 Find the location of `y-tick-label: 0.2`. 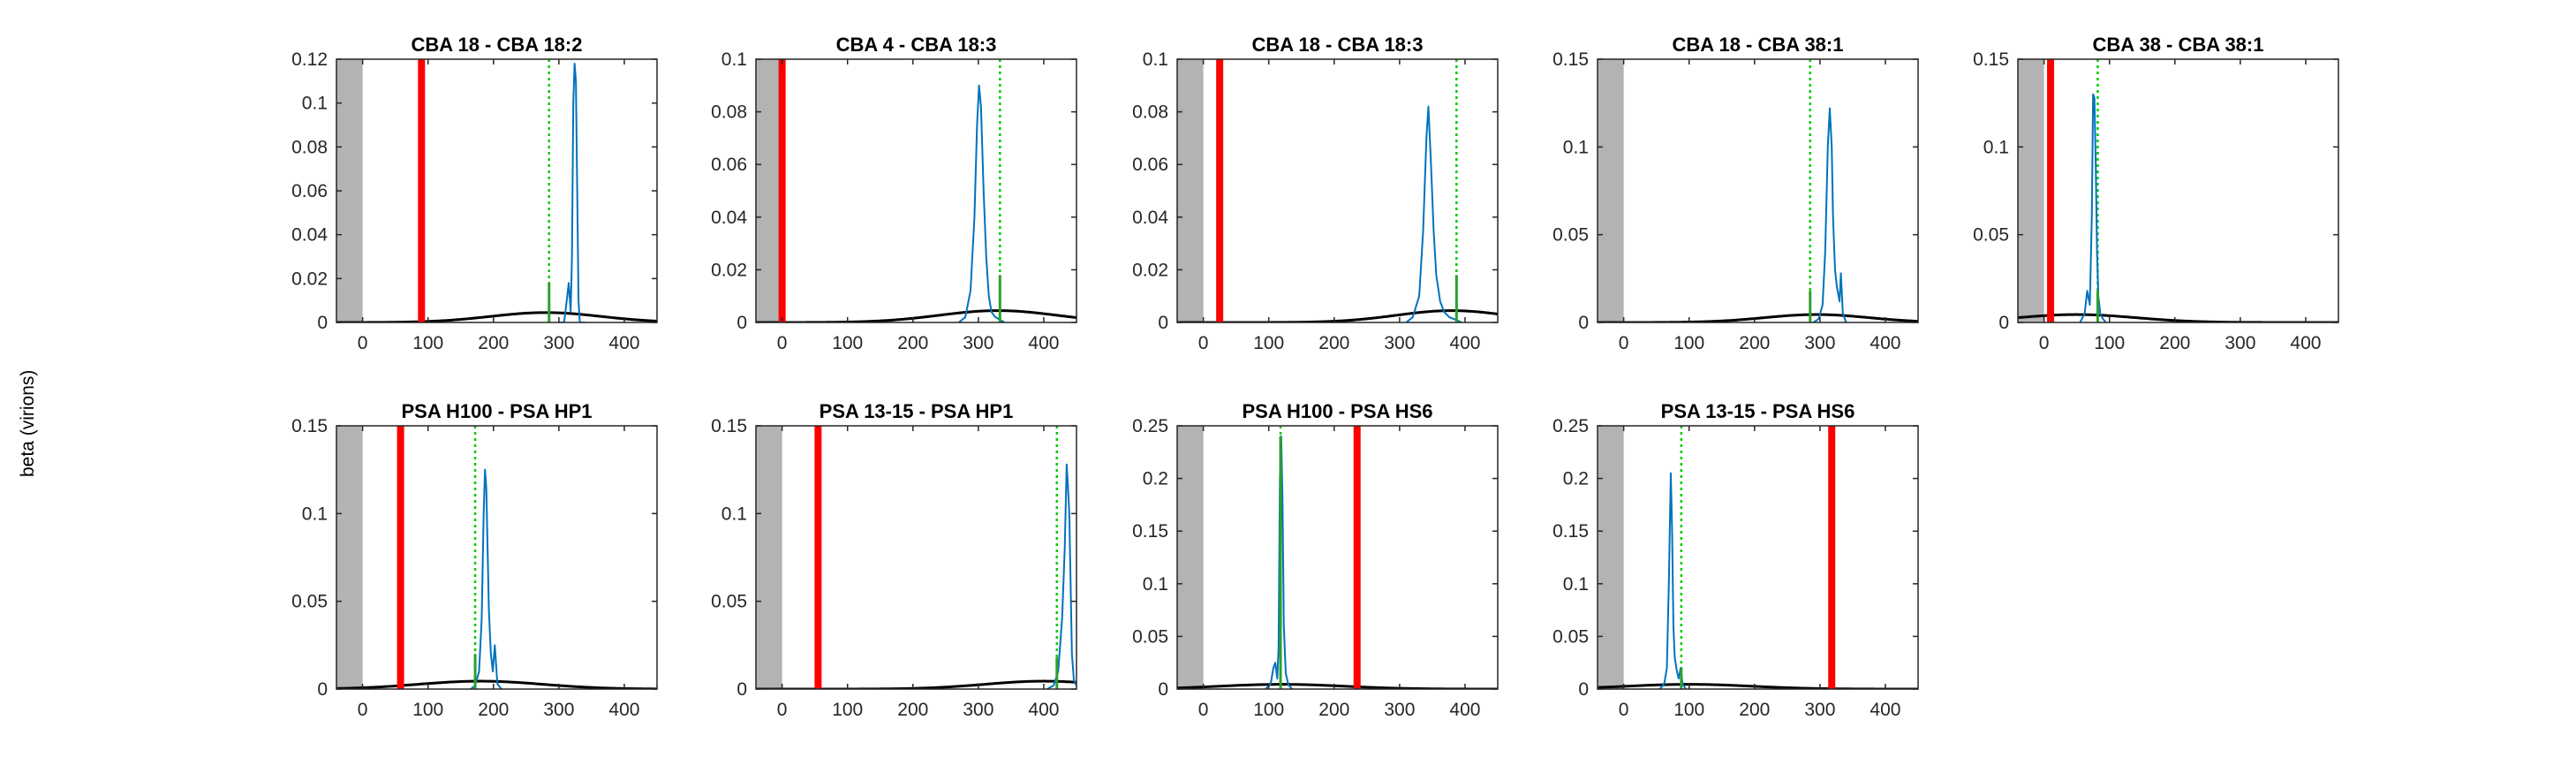

y-tick-label: 0.2 is located at coordinates (1576, 479).